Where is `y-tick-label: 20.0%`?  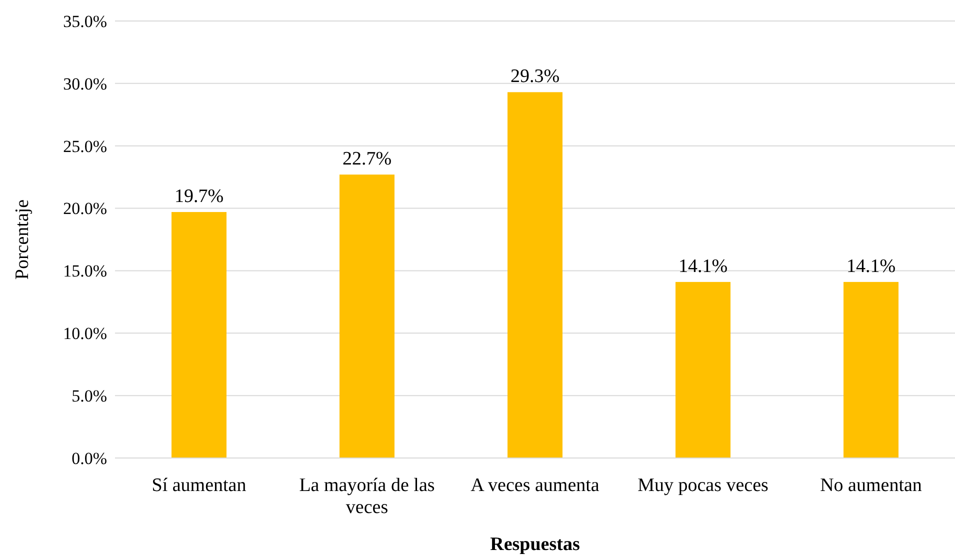
y-tick-label: 20.0% is located at coordinates (85, 208).